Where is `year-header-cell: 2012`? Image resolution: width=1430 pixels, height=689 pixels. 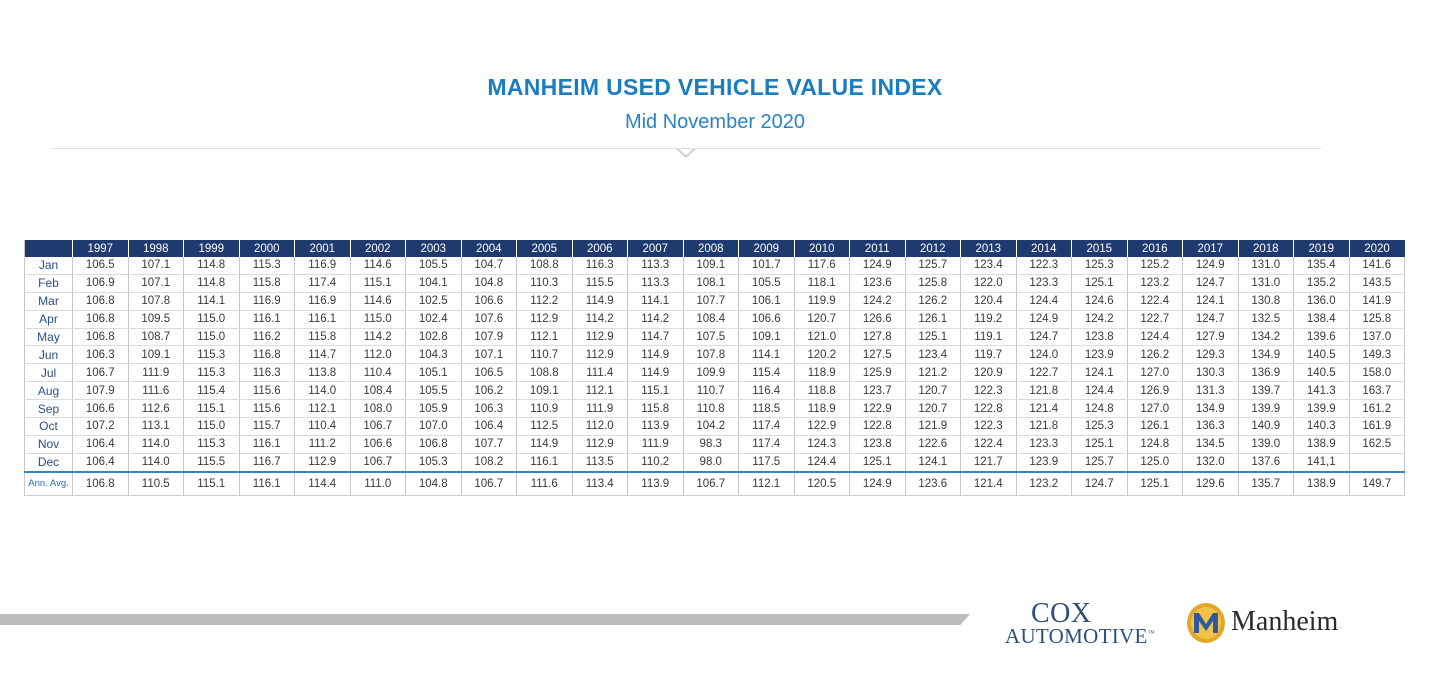 year-header-cell: 2012 is located at coordinates (932, 248).